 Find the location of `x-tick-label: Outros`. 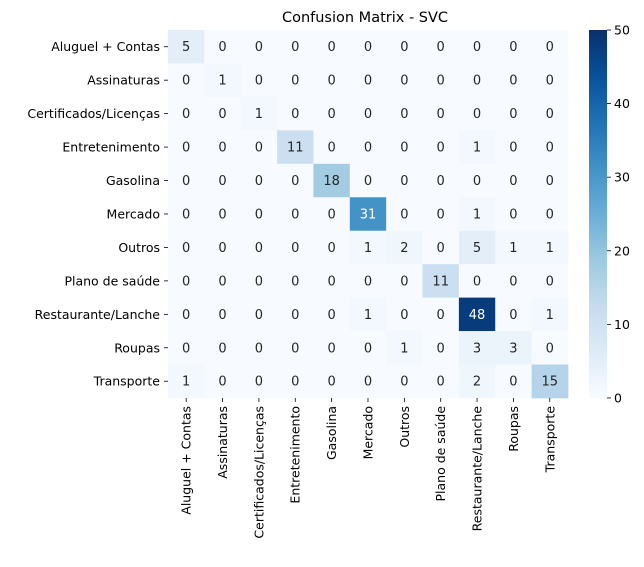

x-tick-label: Outros is located at coordinates (404, 427).